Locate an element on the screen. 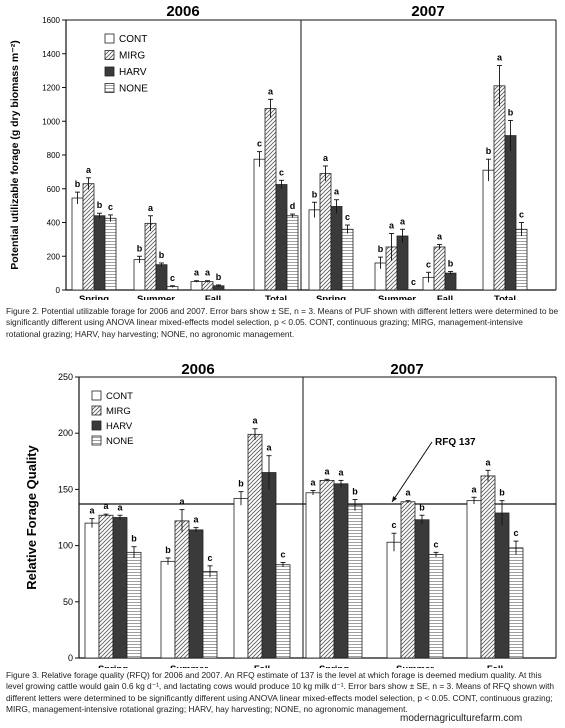  bar-none-2007-total is located at coordinates (521, 259).